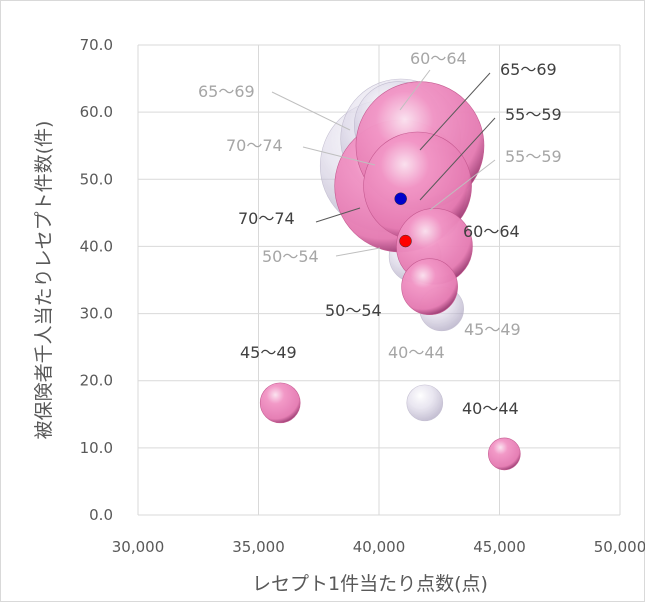 This screenshot has width=645, height=606. What do you see at coordinates (370, 584) in the screenshot?
I see `x-axis-title: レセプト1件当たり点数(点)` at bounding box center [370, 584].